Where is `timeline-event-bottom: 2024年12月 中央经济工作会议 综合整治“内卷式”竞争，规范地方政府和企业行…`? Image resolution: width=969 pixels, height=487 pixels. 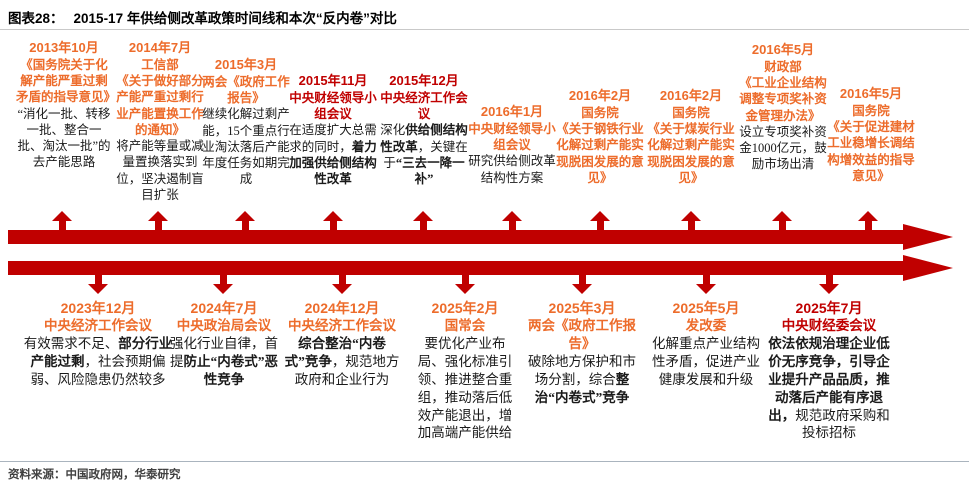 timeline-event-bottom: 2024年12月 中央经济工作会议 综合整治“内卷式”竞争，规范地方政府和企业行… is located at coordinates (342, 344).